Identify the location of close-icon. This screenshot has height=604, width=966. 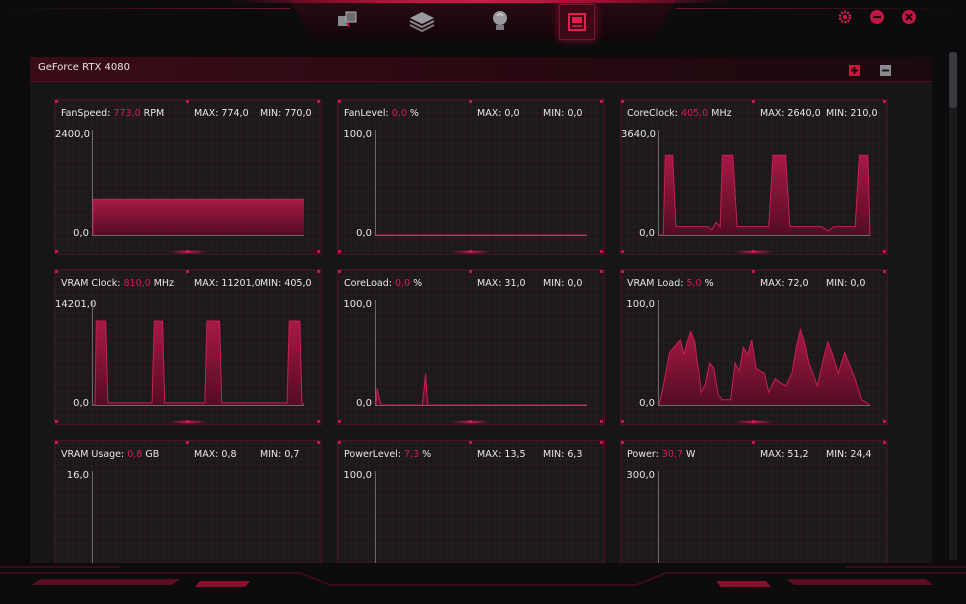
(909, 17).